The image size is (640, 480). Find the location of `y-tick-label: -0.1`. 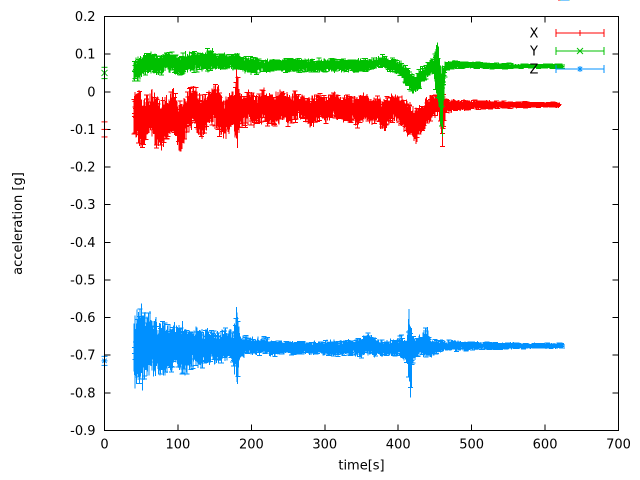

y-tick-label: -0.1 is located at coordinates (82, 130).